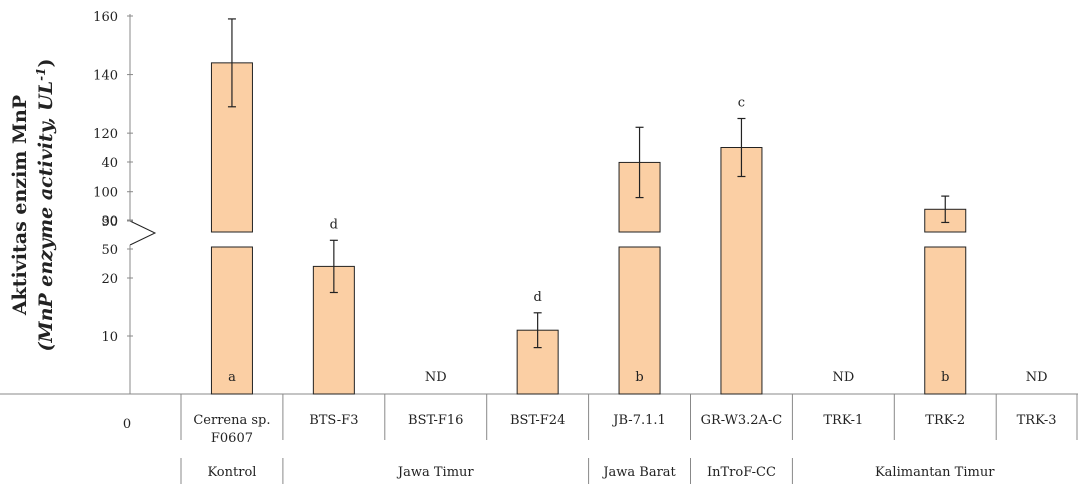 This screenshot has height=484, width=1079. Describe the element at coordinates (742, 420) in the screenshot. I see `x-category-label: GR-W3.2A-C` at that location.